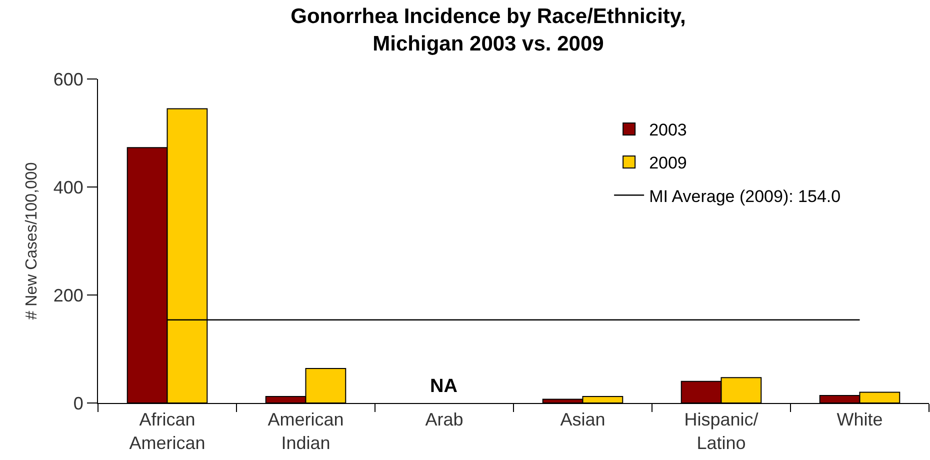 The height and width of the screenshot is (460, 930). What do you see at coordinates (583, 420) in the screenshot?
I see `x-tick-label: Asian` at bounding box center [583, 420].